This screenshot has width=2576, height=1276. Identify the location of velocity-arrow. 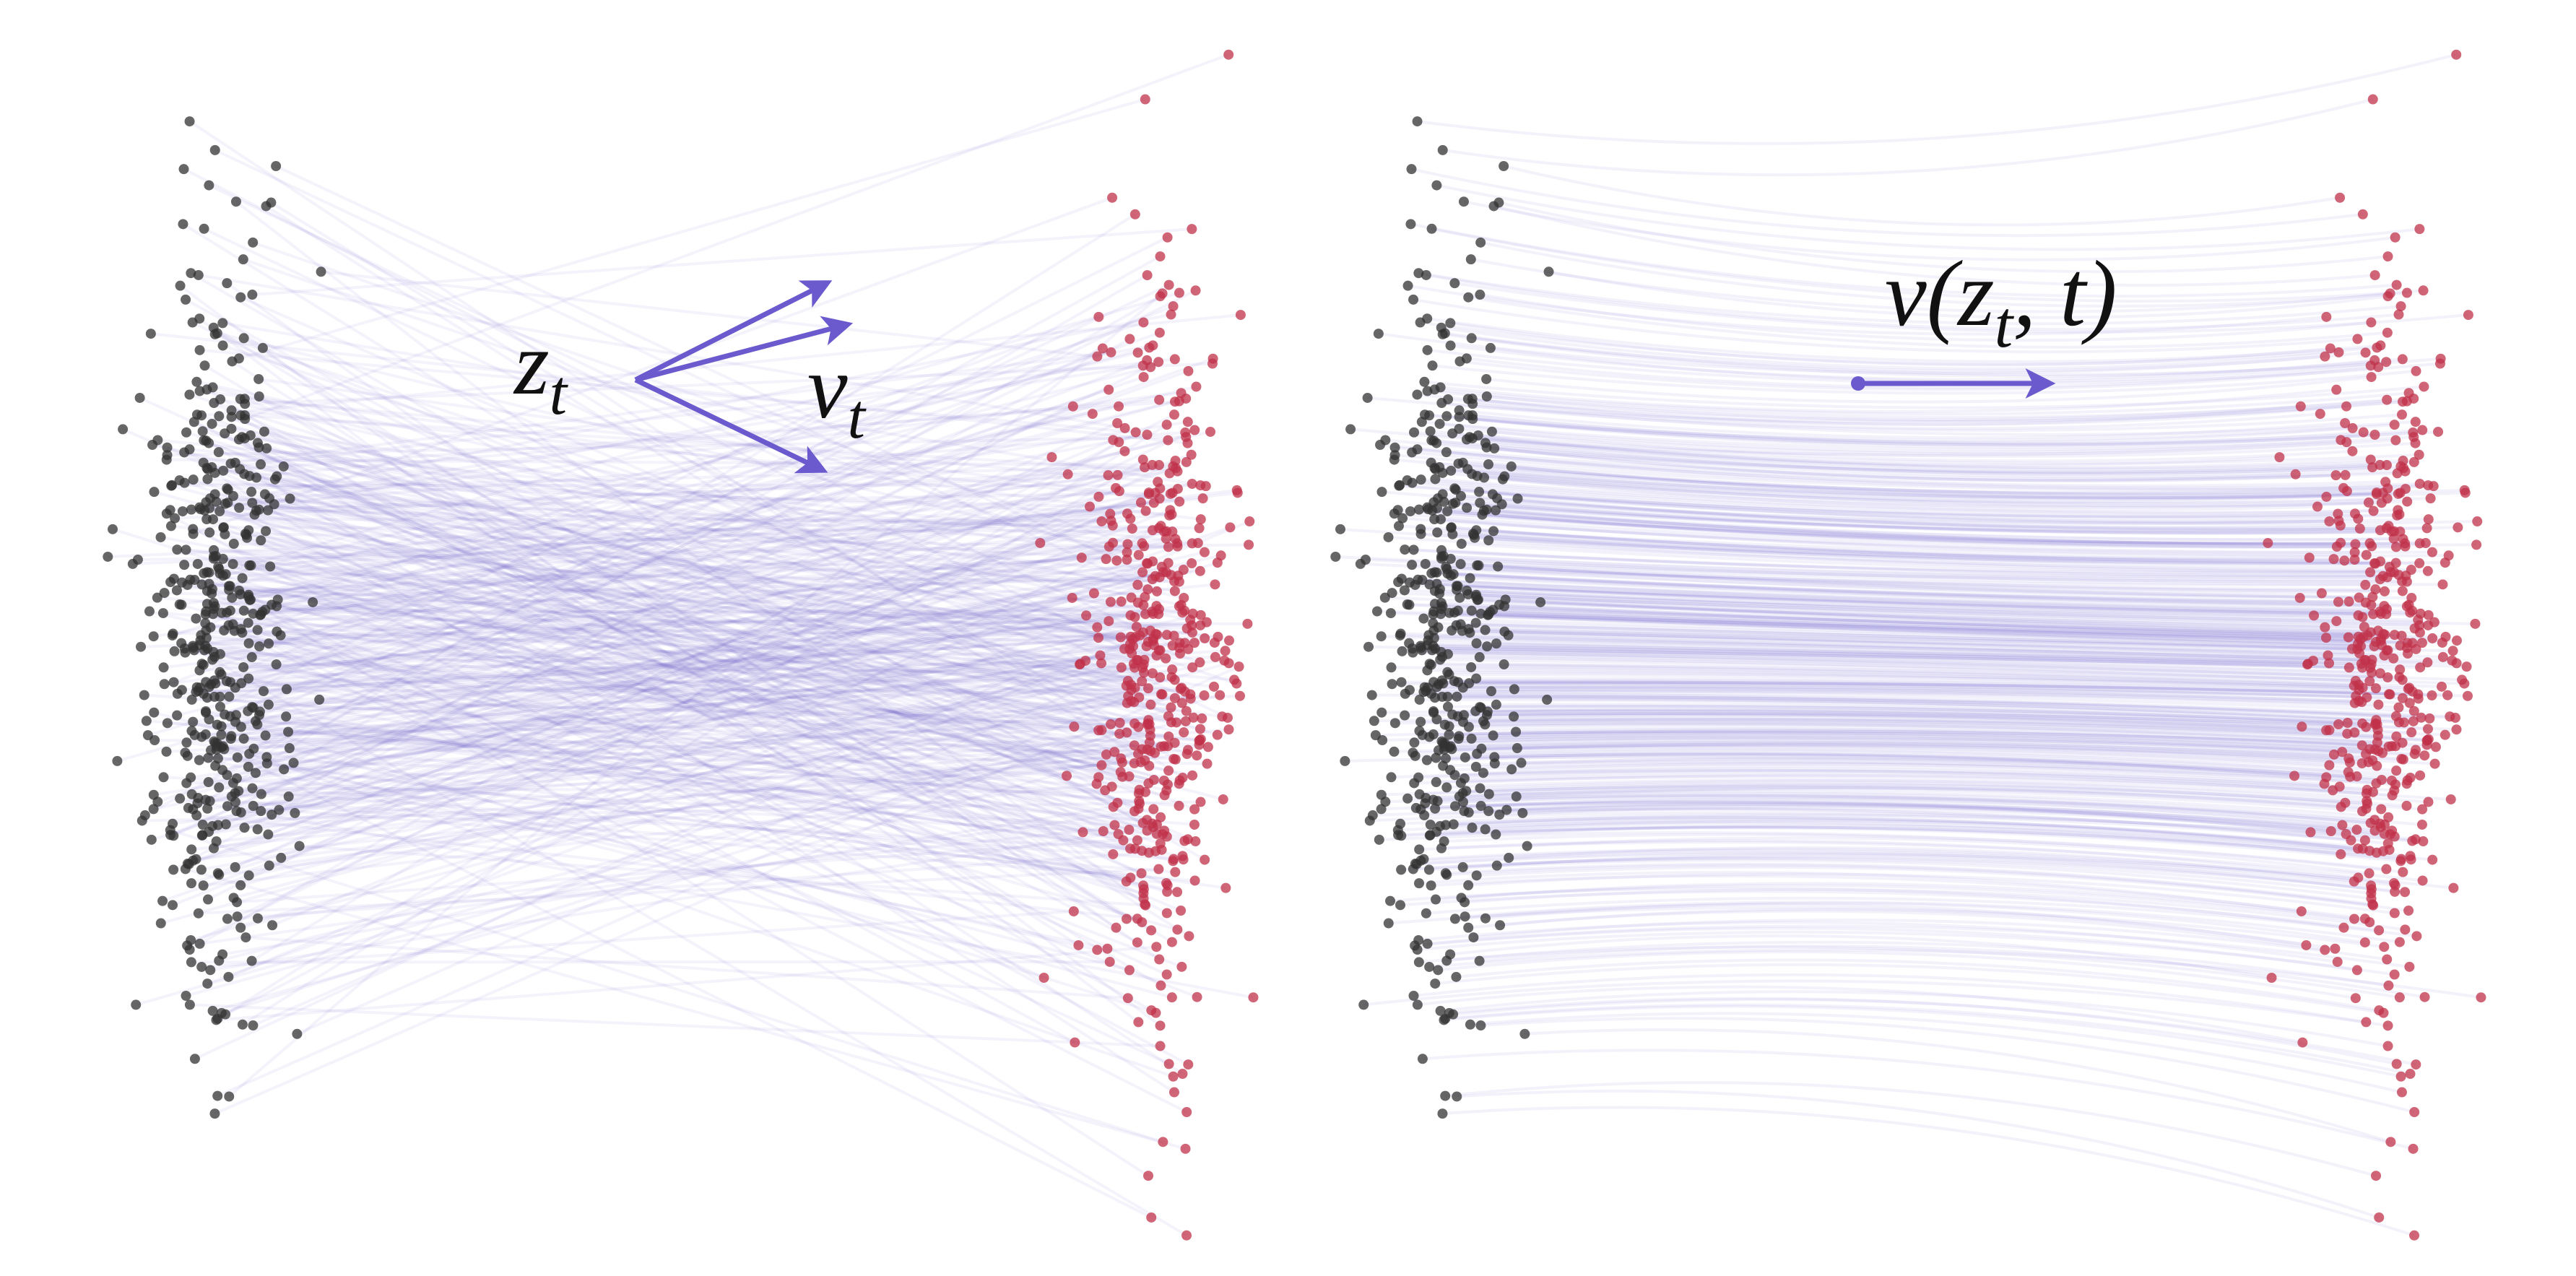
(731, 425).